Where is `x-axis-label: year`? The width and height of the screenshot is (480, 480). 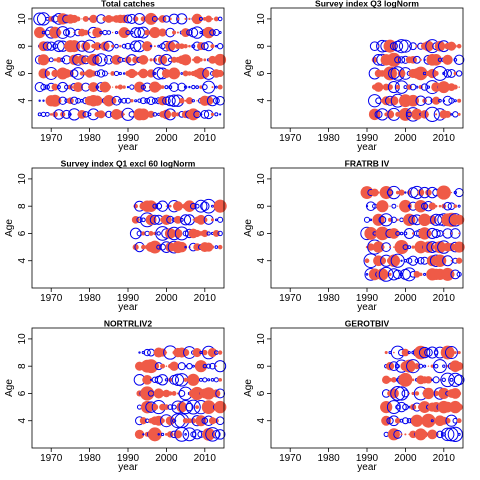 x-axis-label: year is located at coordinates (367, 467).